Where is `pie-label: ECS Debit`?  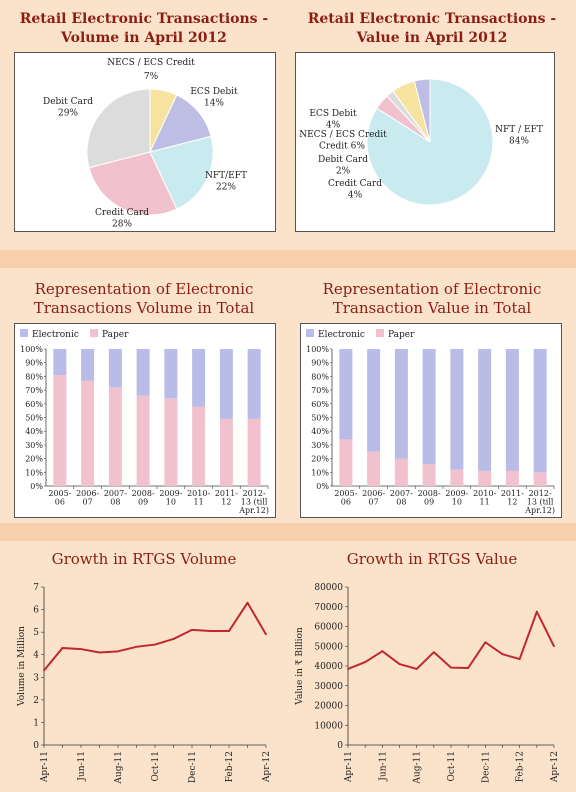
pie-label: ECS Debit is located at coordinates (333, 114).